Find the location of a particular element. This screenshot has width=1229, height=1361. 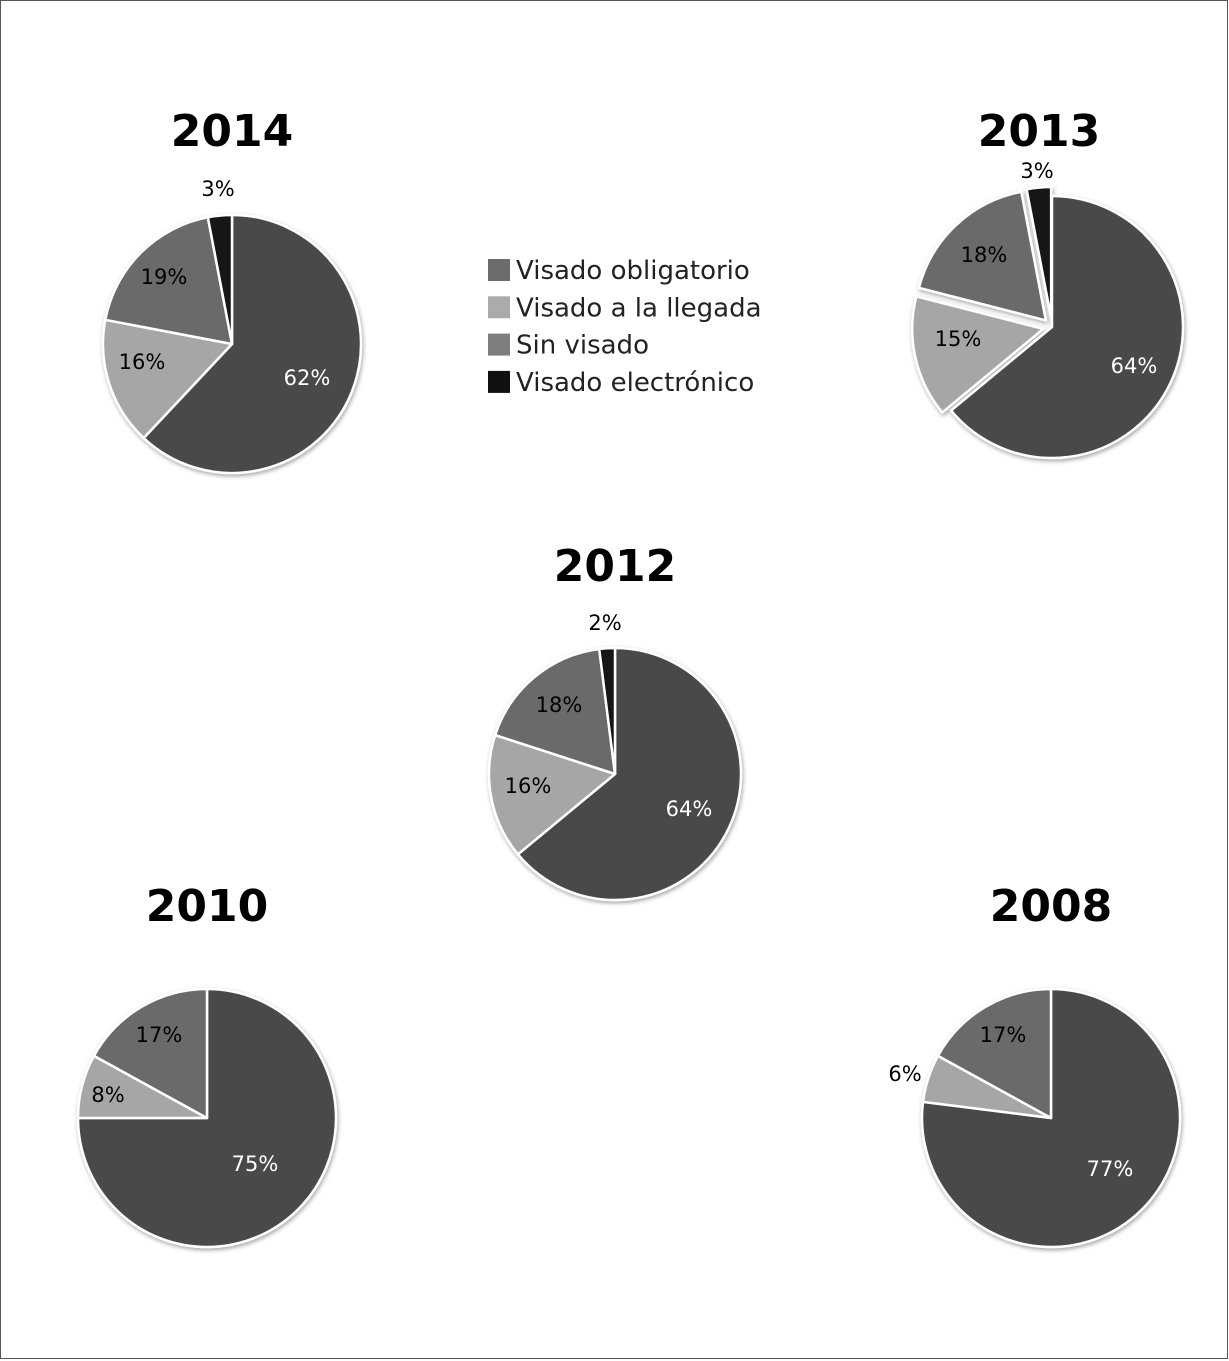

pie-title: 2008 is located at coordinates (1051, 906).